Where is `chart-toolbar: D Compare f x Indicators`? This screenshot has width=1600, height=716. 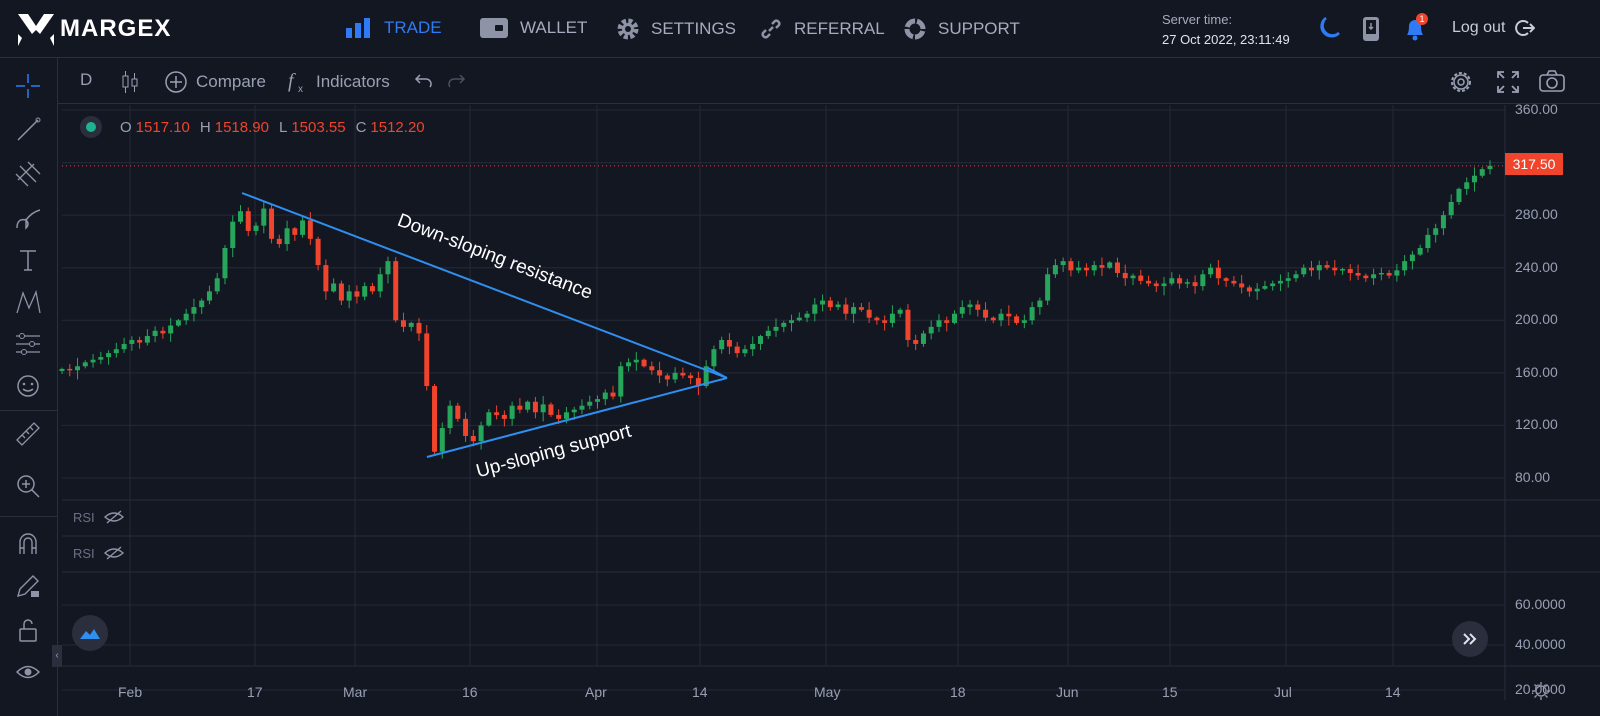 chart-toolbar: D Compare f x Indicators is located at coordinates (829, 81).